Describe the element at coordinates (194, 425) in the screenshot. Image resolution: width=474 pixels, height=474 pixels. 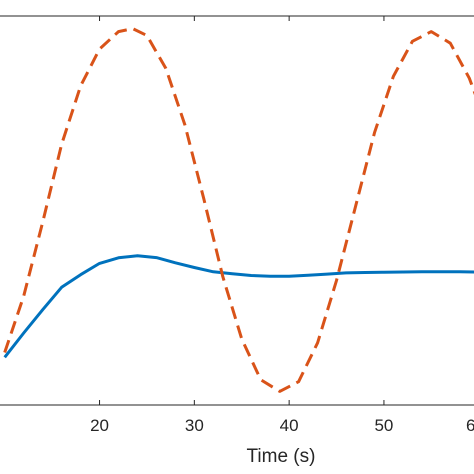
I see `x-tick-label-30: 30` at that location.